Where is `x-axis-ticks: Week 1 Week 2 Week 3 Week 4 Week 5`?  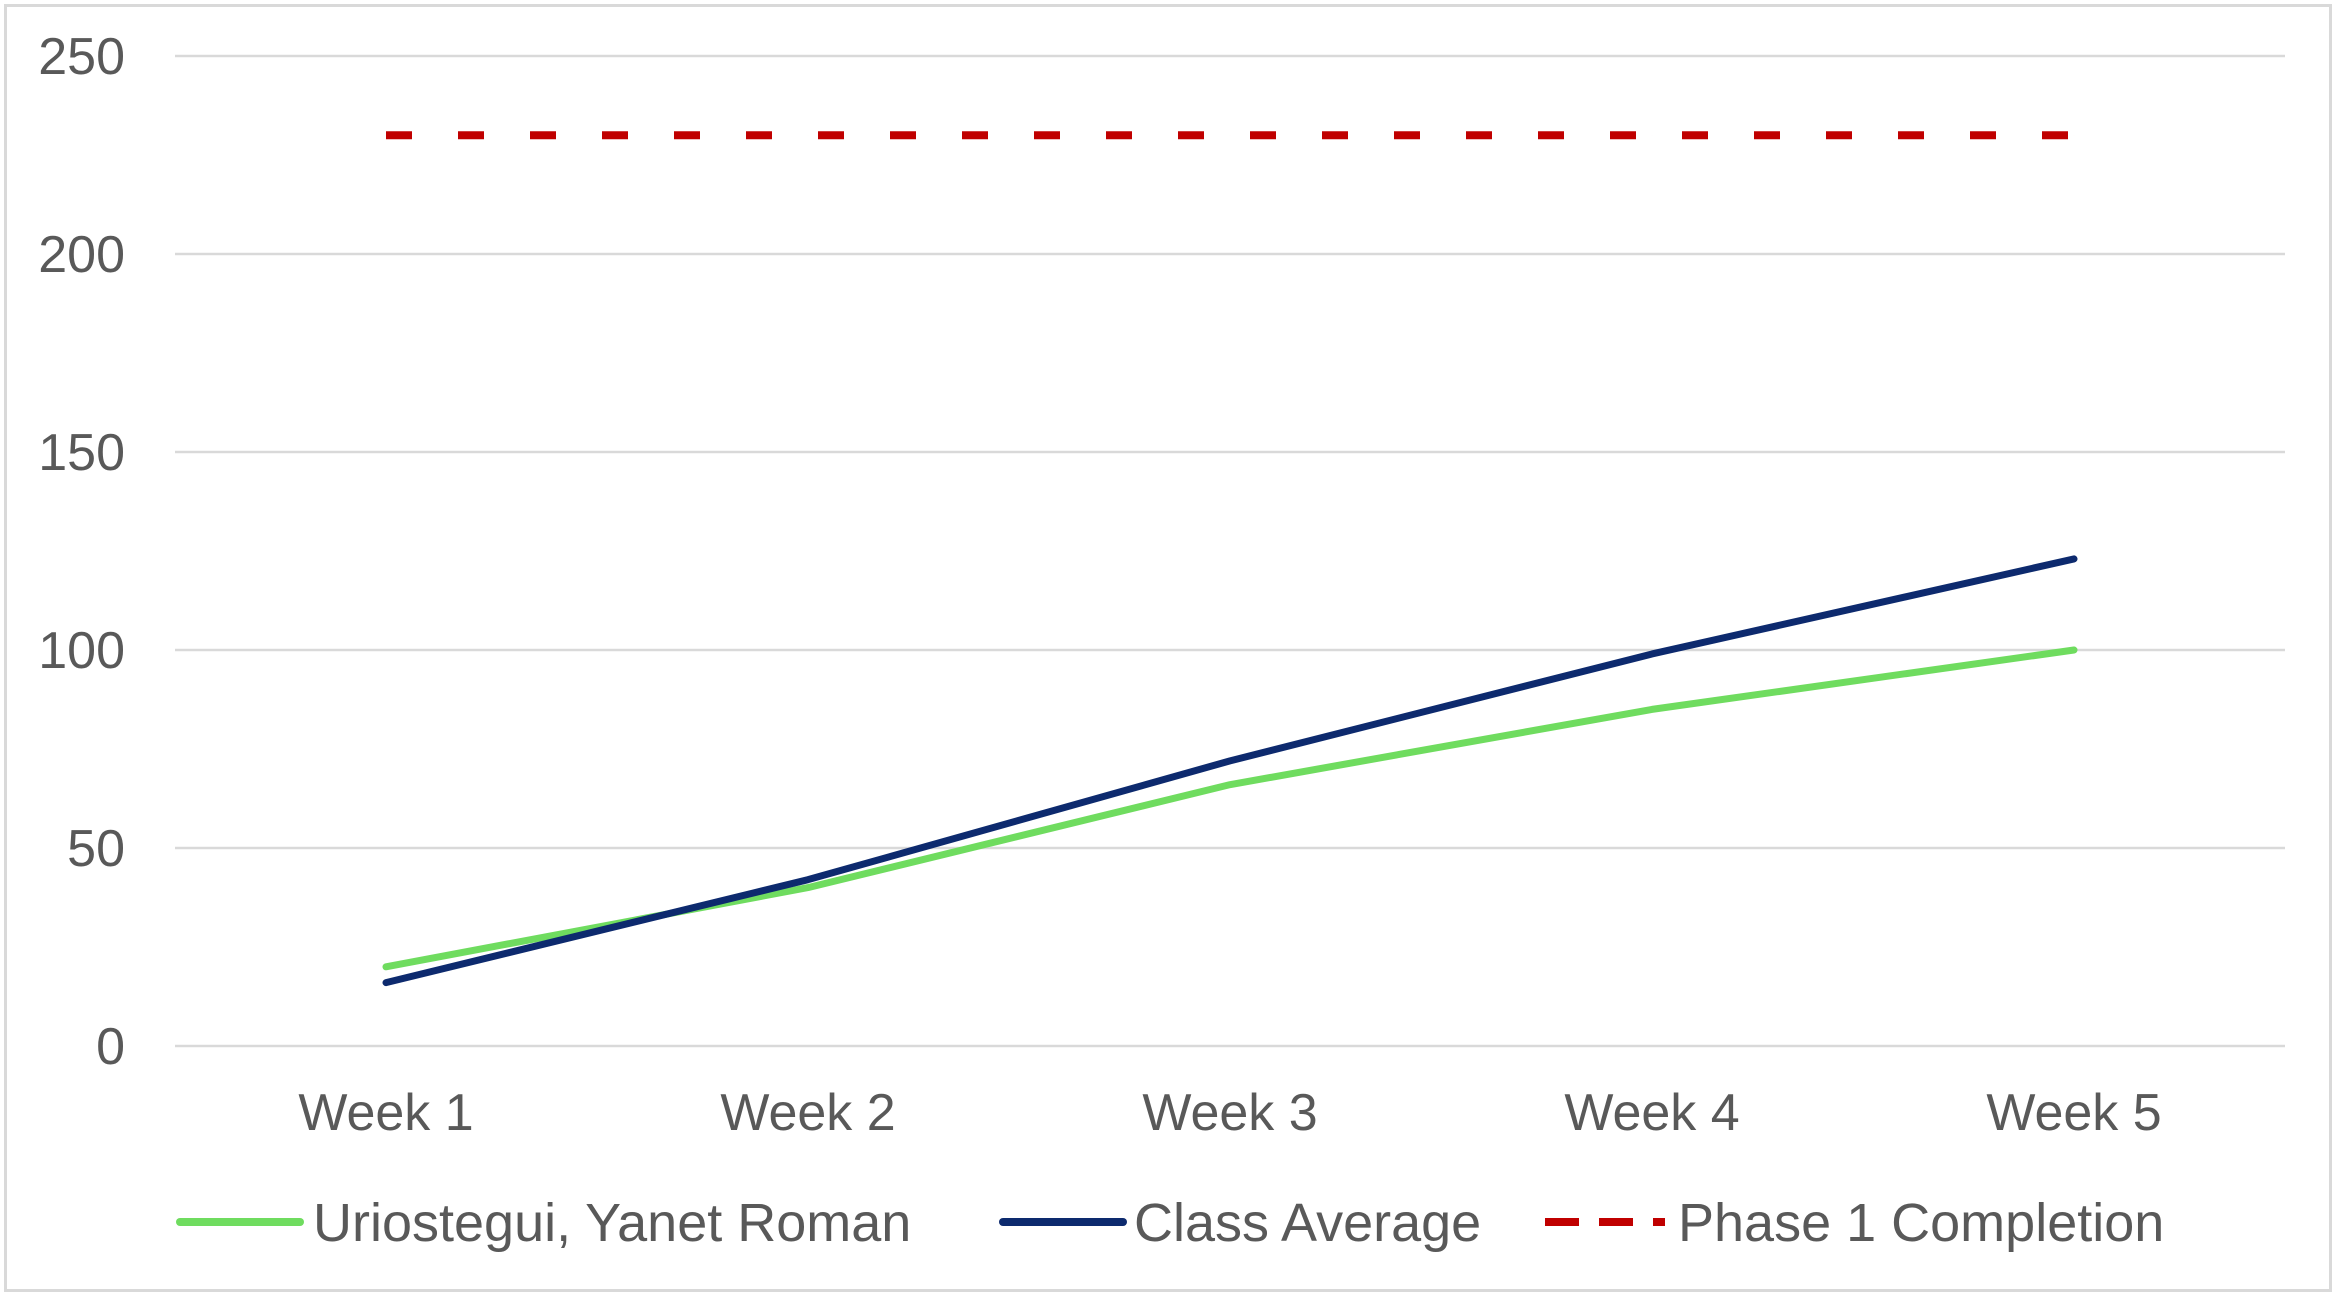 x-axis-ticks: Week 1 Week 2 Week 3 Week 4 Week 5 is located at coordinates (1229, 1113).